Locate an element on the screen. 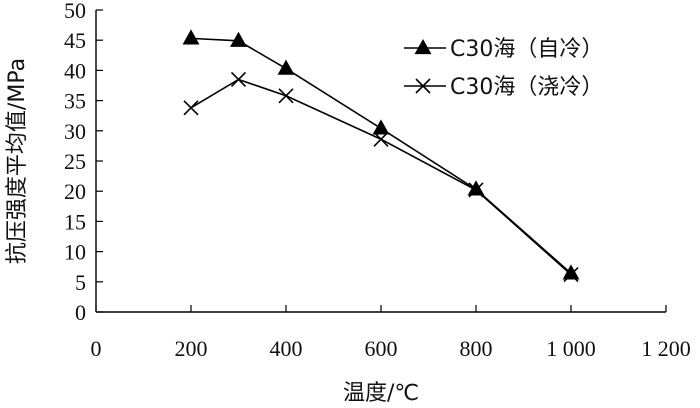 The height and width of the screenshot is (408, 700). x-tick-label: 1 200 is located at coordinates (666, 348).